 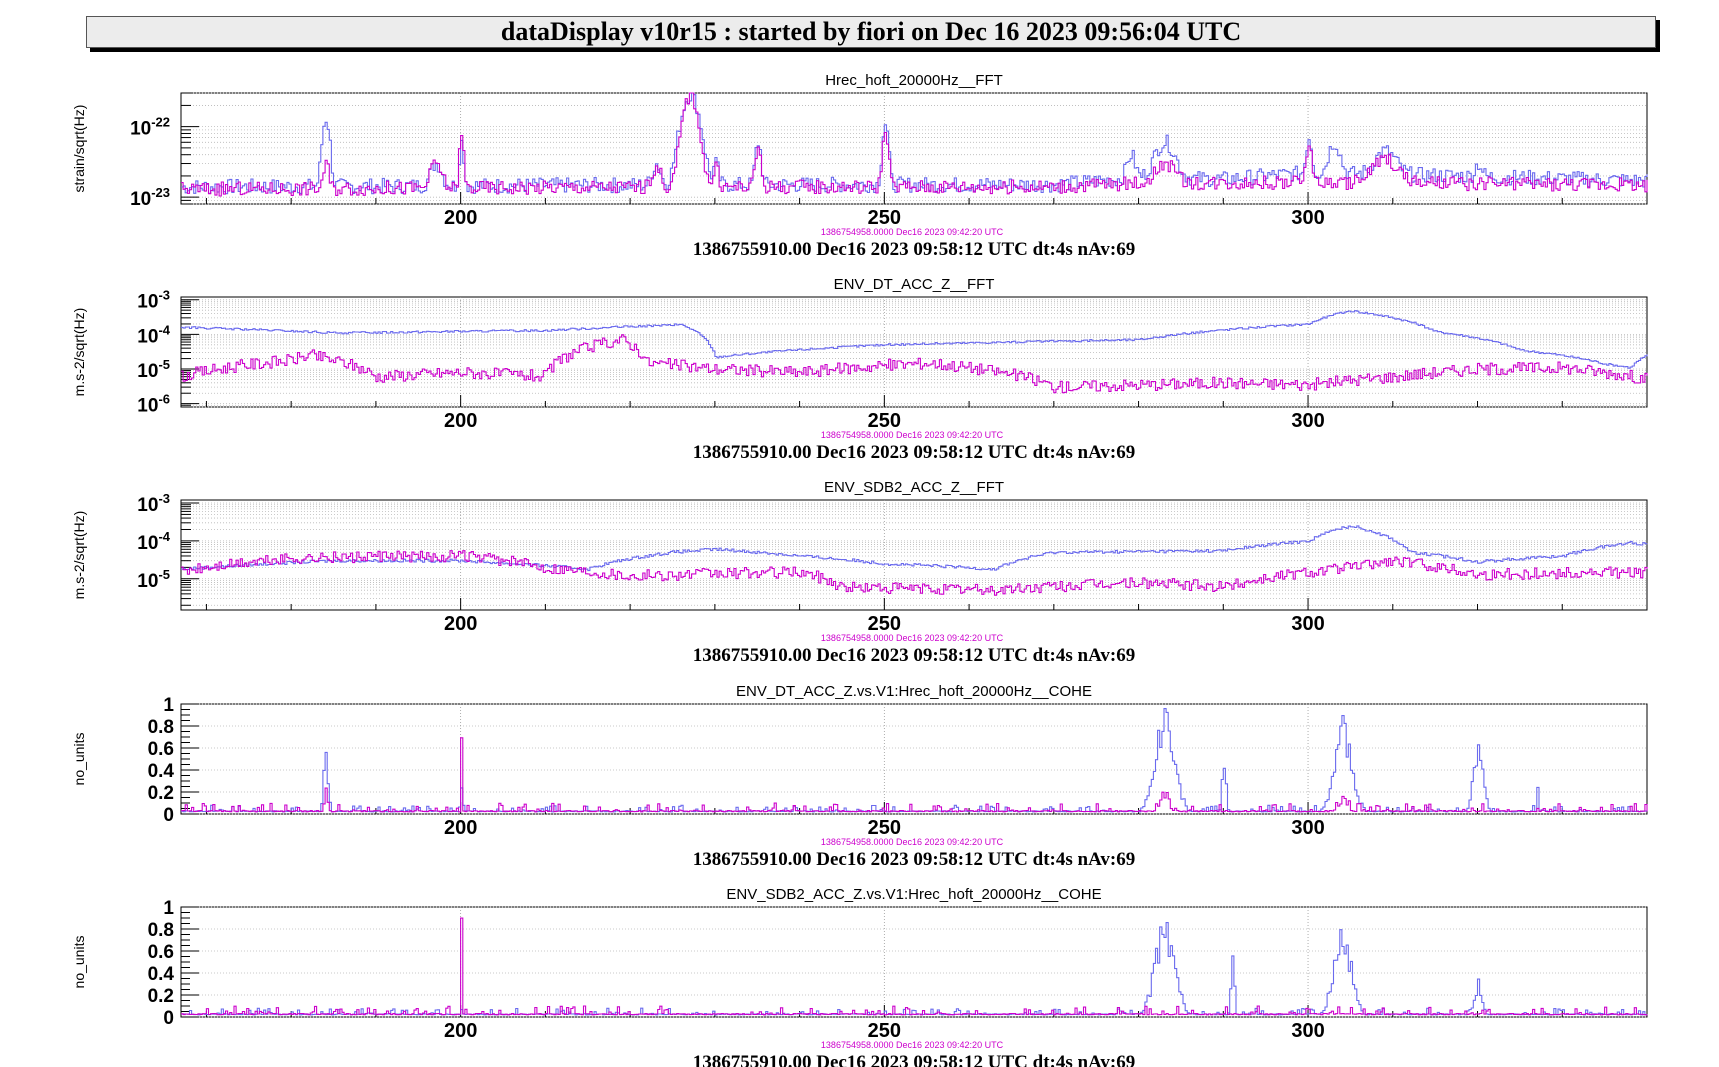 I want to click on chart-title: ENV_SDB2_ACC_Z__FFT, so click(x=914, y=487).